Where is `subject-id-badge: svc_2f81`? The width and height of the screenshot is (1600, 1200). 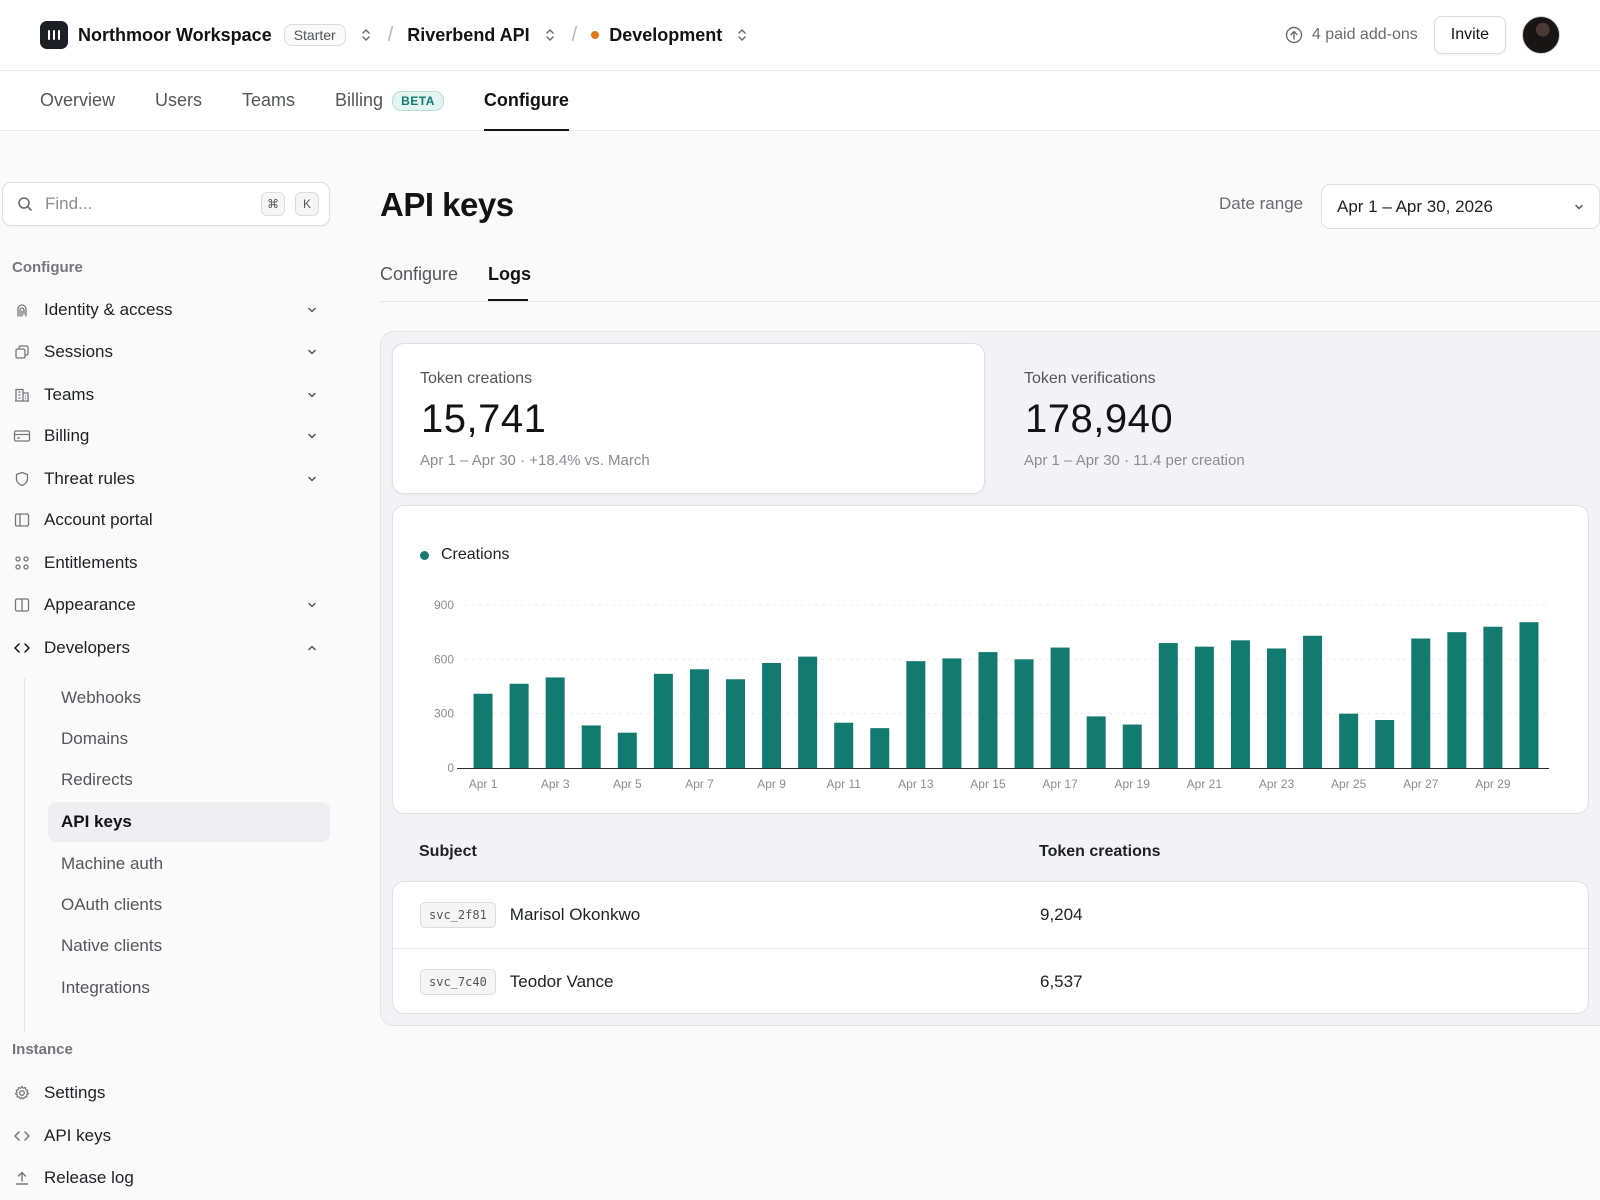 subject-id-badge: svc_2f81 is located at coordinates (458, 915).